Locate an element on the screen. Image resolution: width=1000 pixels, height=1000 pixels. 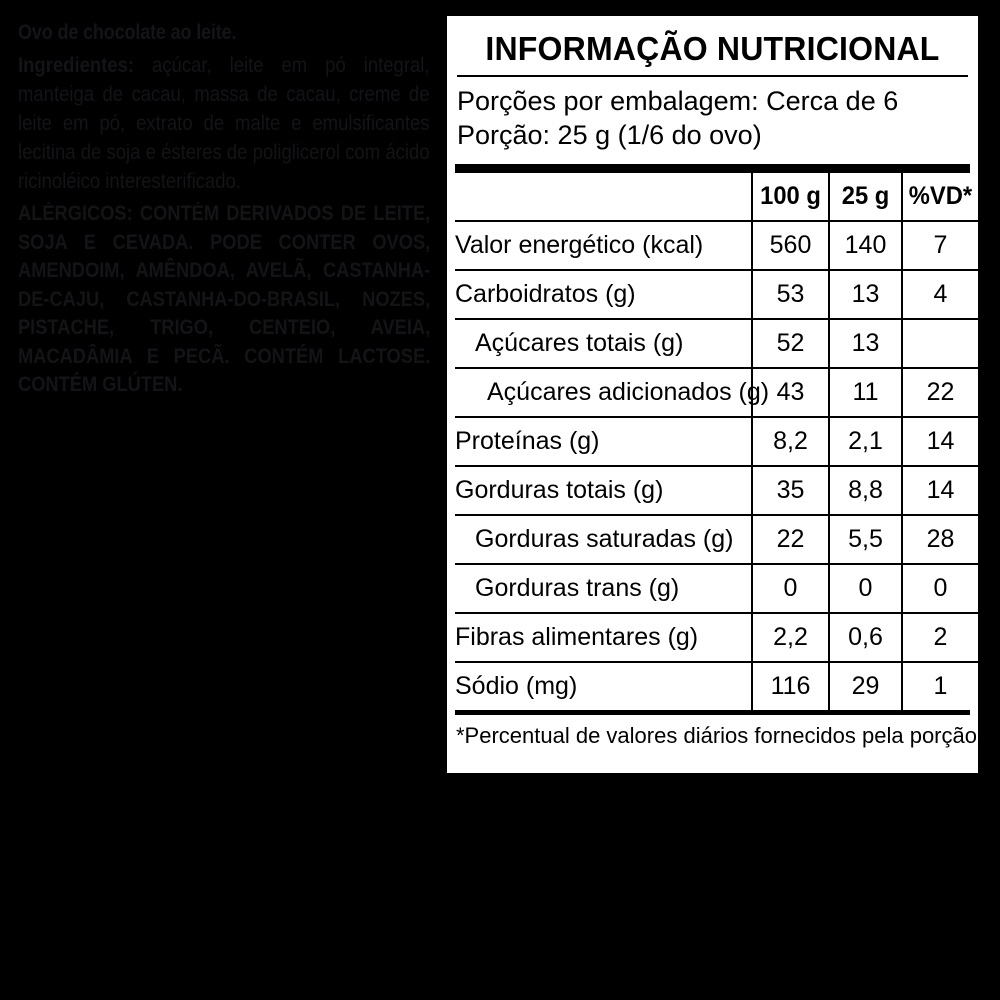
value-percent-dv: 1 is located at coordinates (939, 686).